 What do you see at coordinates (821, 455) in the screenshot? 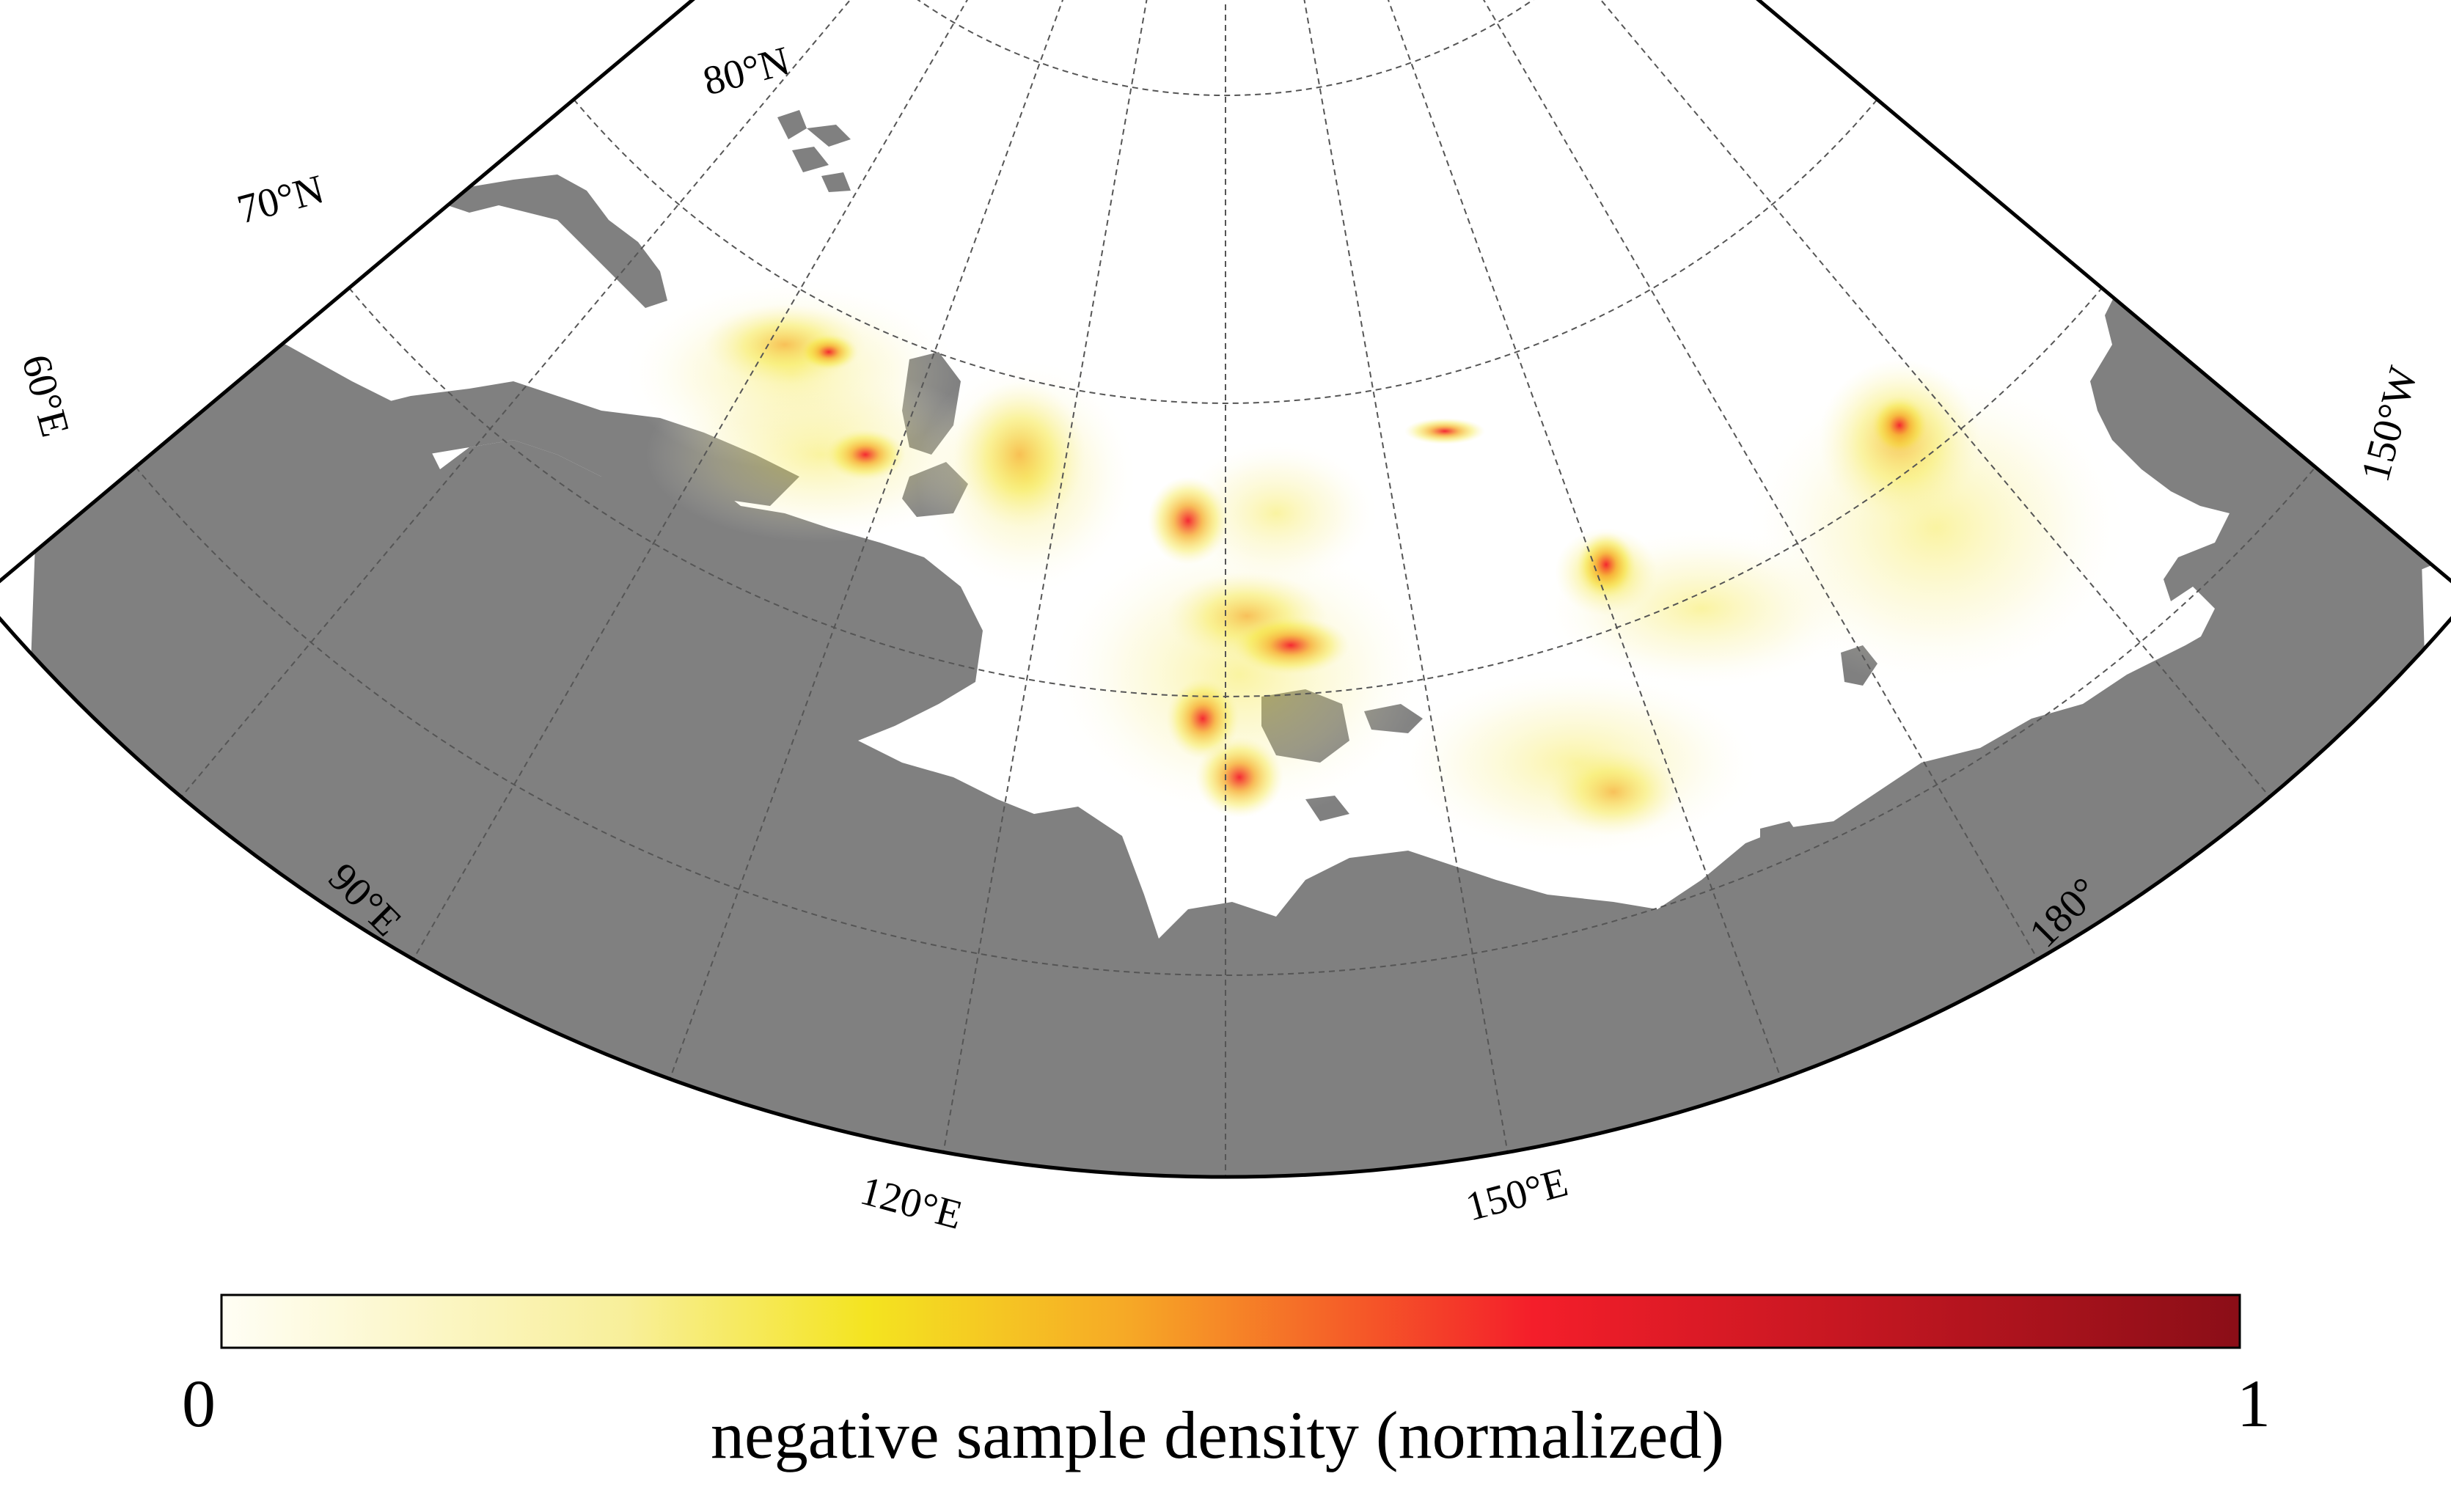
I see `density-region-kara-south` at bounding box center [821, 455].